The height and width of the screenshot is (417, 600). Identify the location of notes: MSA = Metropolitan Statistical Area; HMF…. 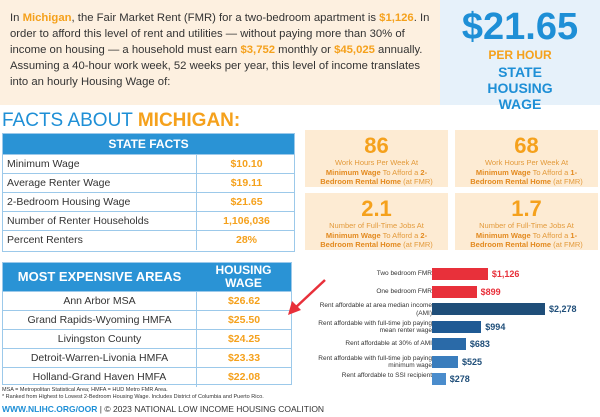
(133, 394).